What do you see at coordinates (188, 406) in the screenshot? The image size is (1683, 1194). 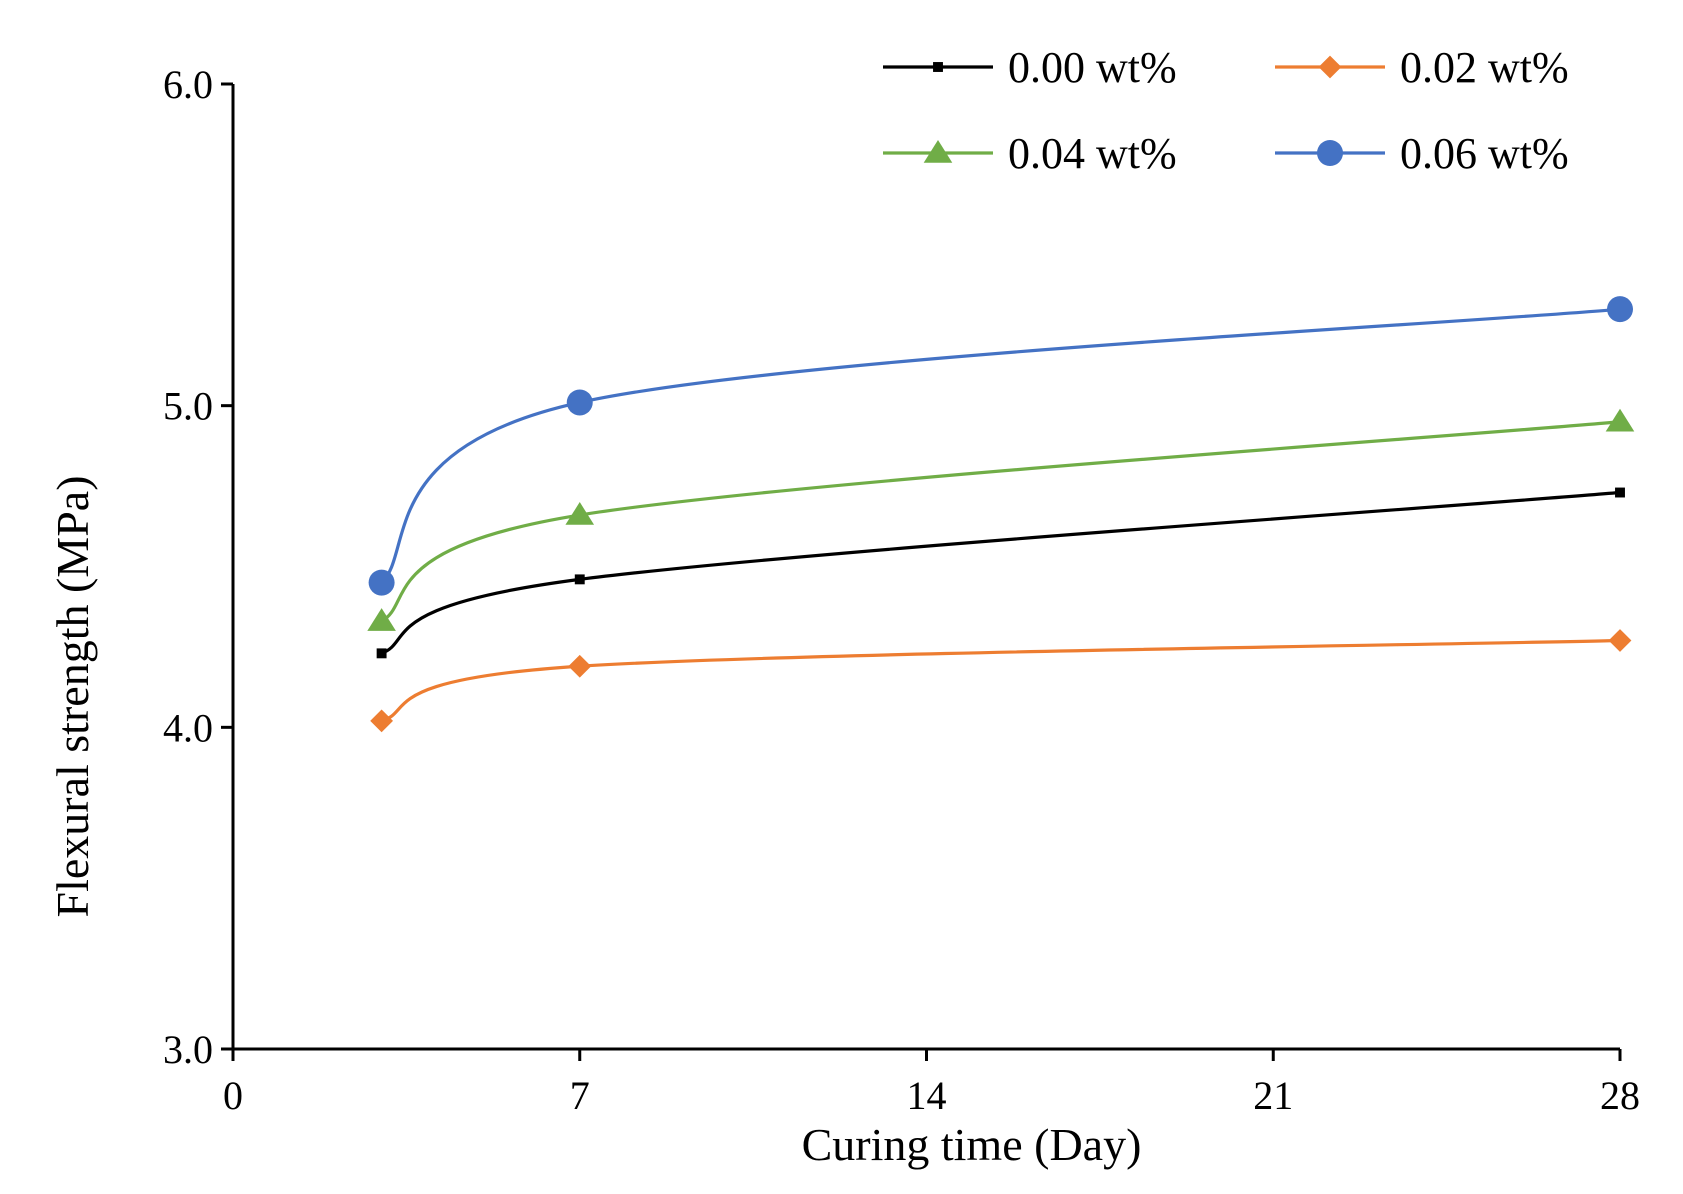 I see `y-tick-label: 5.0` at bounding box center [188, 406].